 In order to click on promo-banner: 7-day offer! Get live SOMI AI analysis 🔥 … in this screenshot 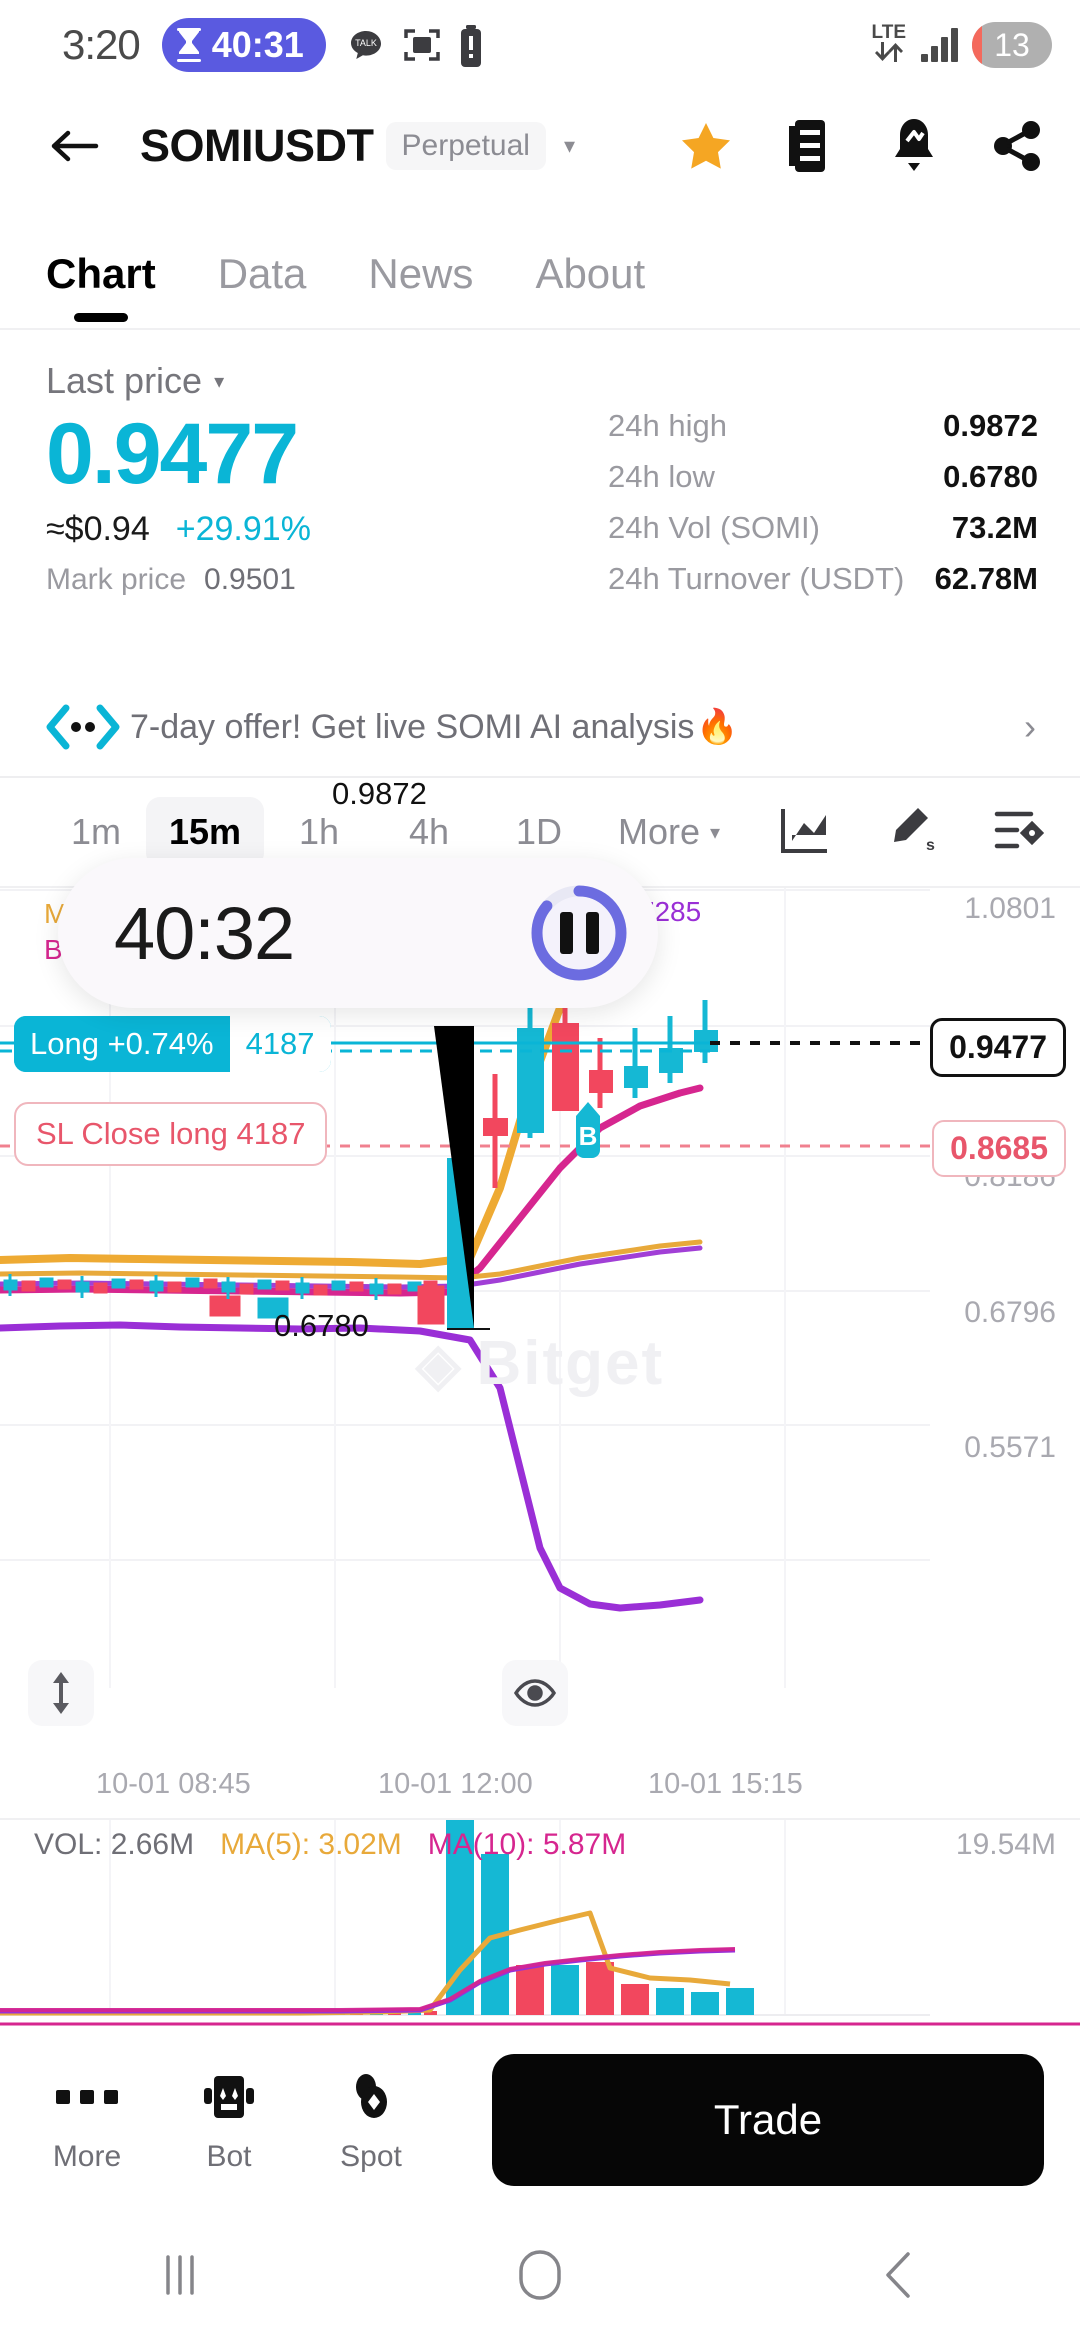, I will do `click(540, 727)`.